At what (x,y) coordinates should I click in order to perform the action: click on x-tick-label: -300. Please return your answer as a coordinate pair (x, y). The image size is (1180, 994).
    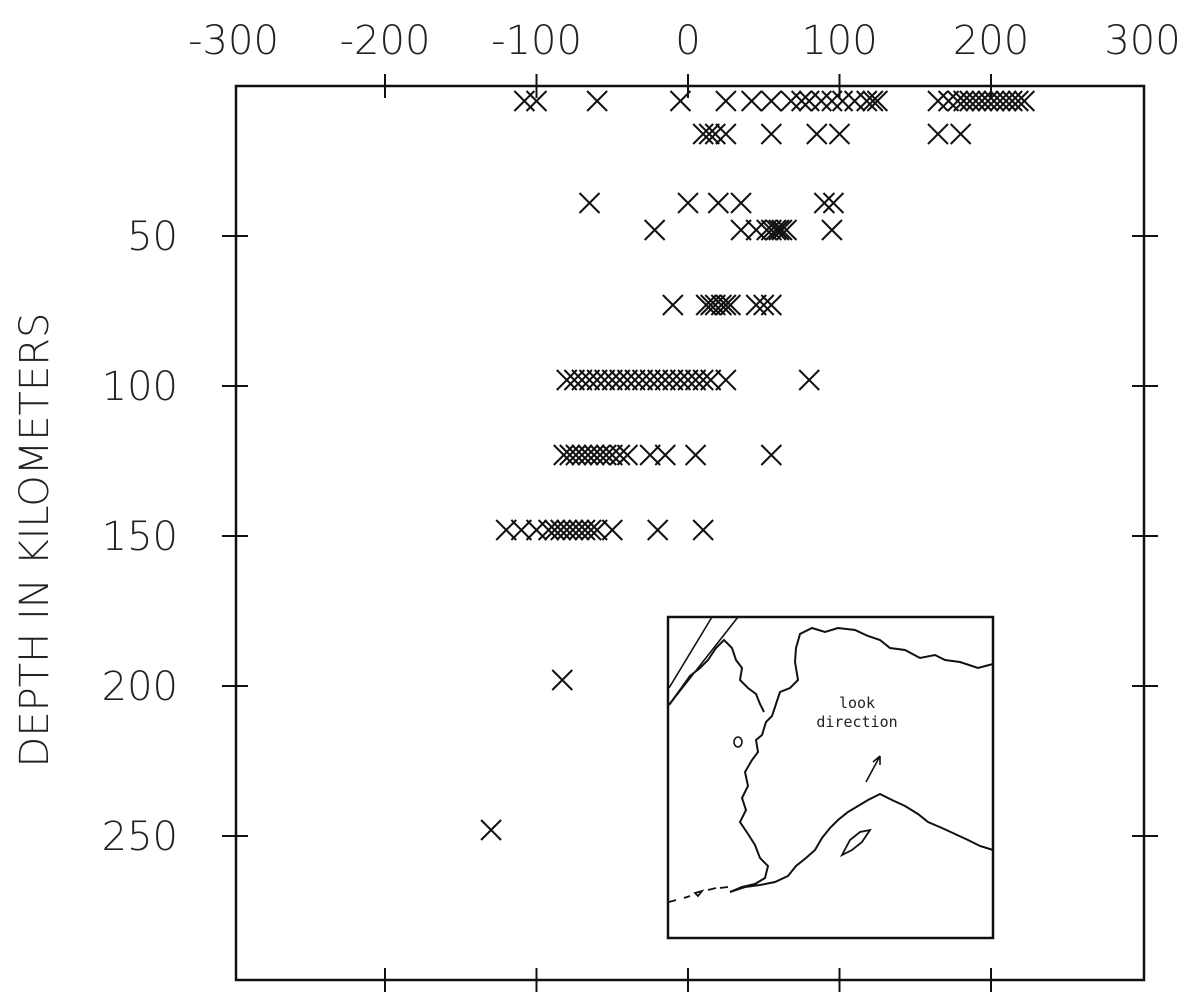
    Looking at the image, I should click on (233, 41).